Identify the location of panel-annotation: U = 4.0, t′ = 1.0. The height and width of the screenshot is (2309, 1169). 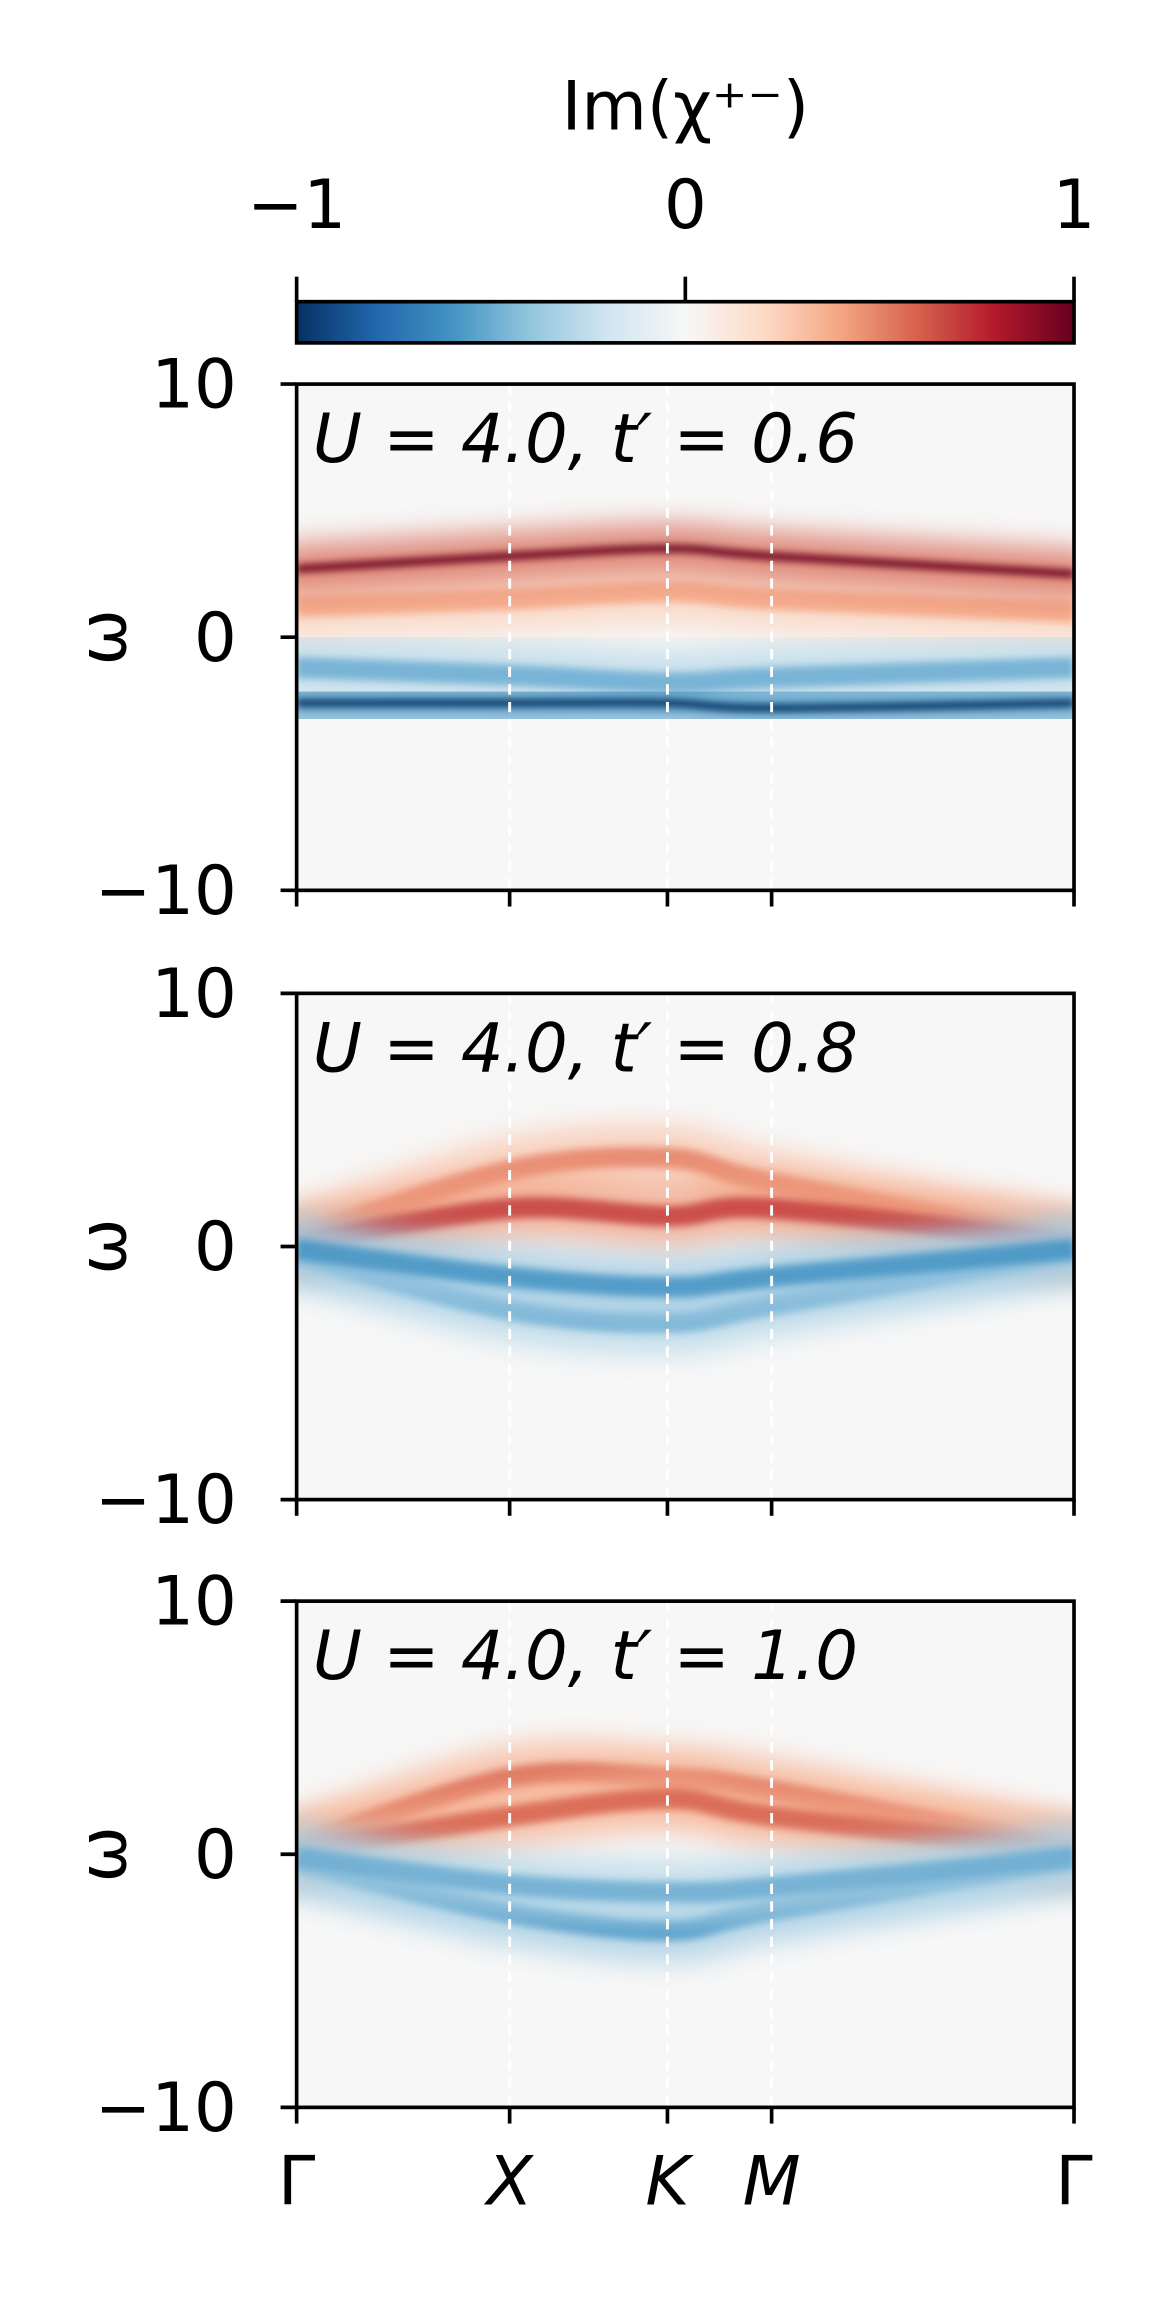
(585, 1655).